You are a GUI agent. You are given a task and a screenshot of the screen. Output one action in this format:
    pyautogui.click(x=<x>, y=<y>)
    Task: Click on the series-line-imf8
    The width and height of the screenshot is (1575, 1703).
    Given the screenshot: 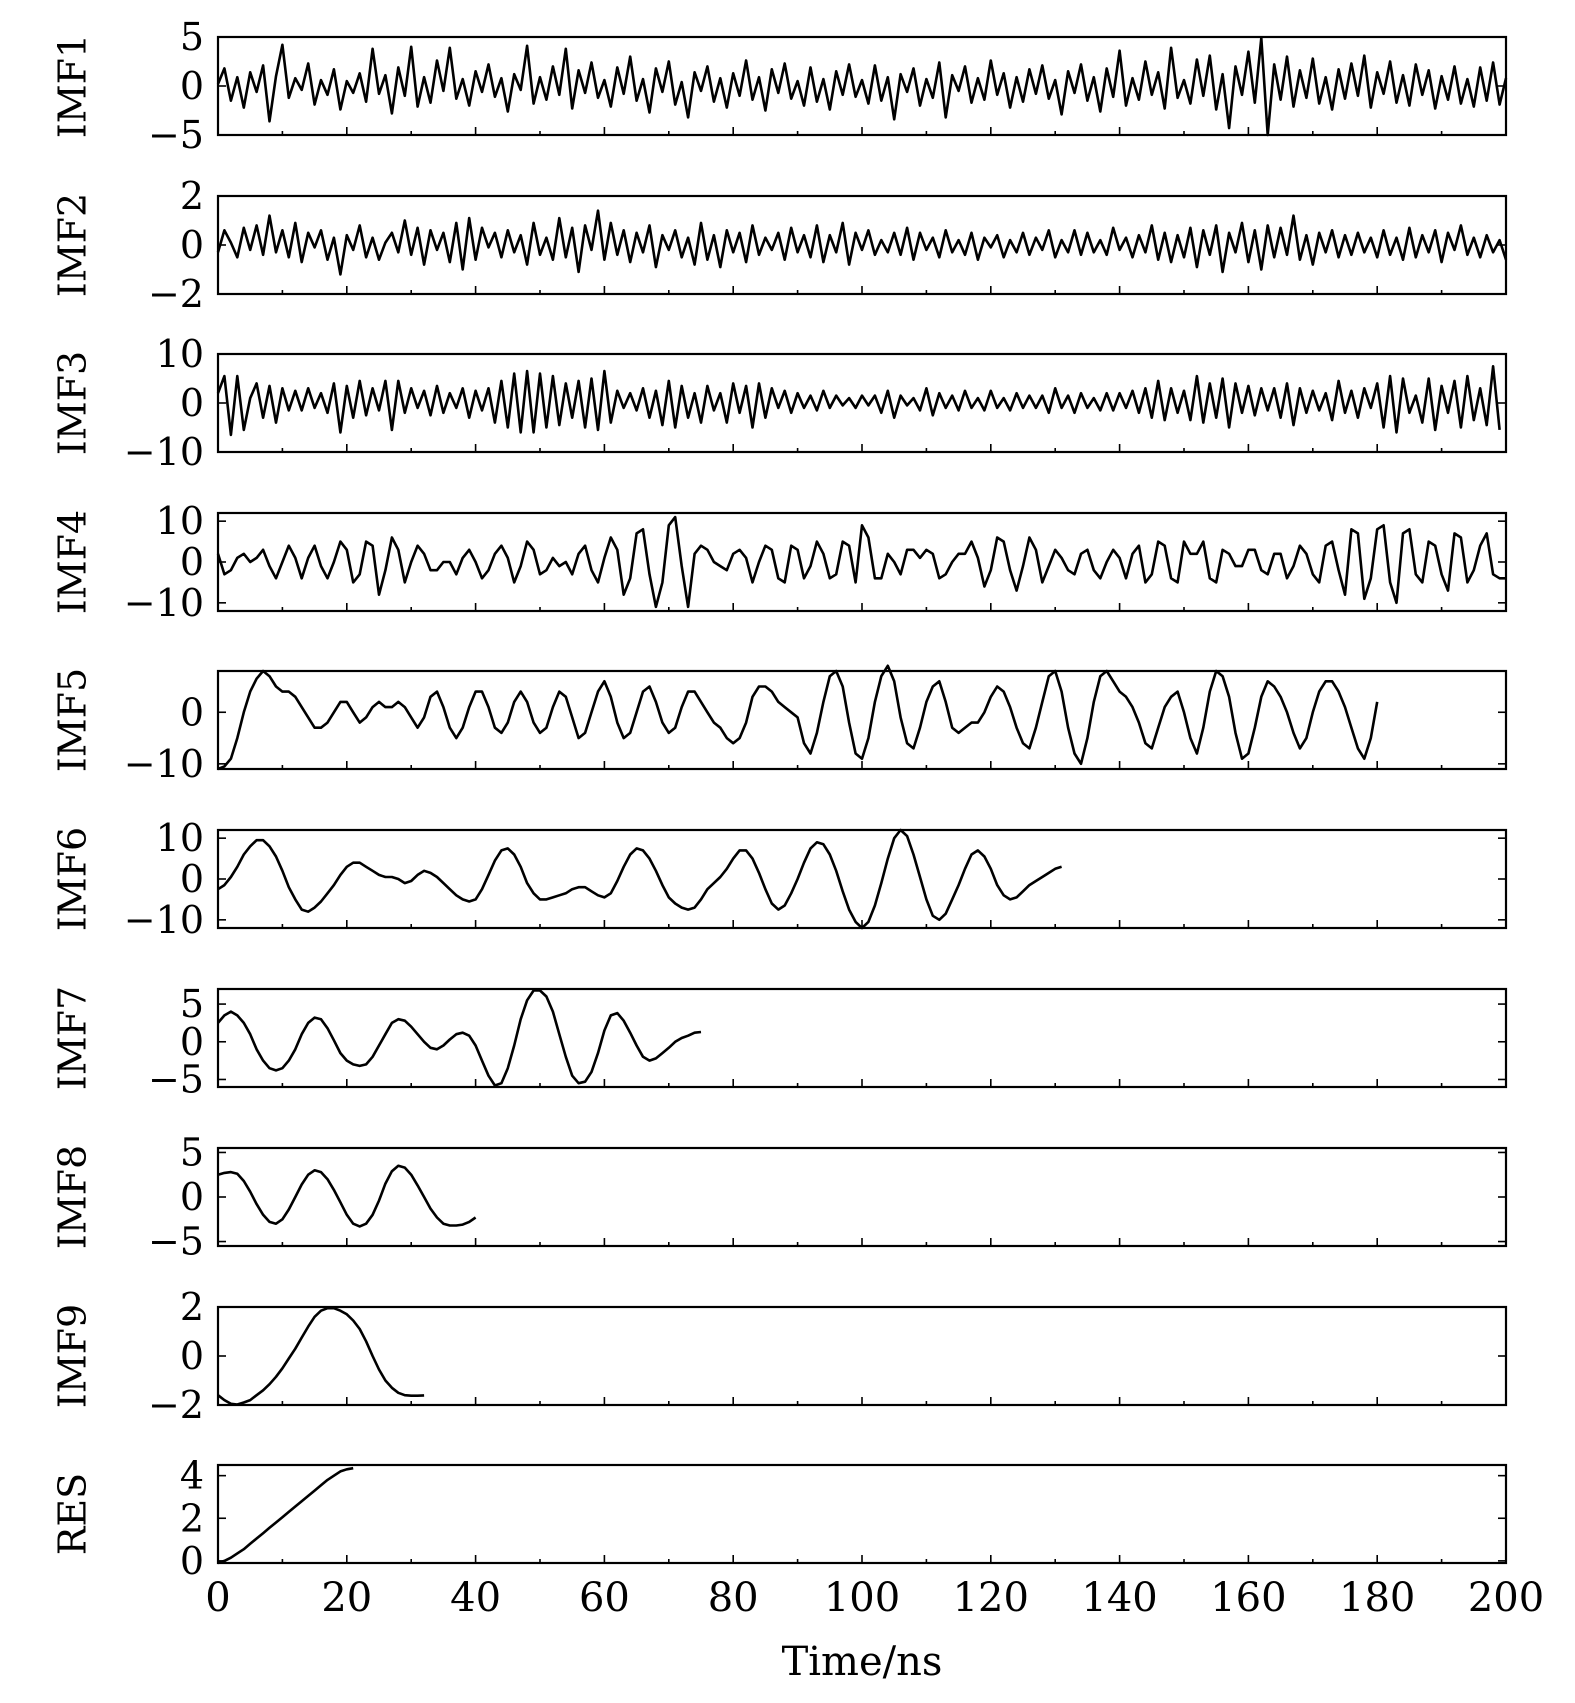 What is the action you would take?
    pyautogui.click(x=347, y=1196)
    